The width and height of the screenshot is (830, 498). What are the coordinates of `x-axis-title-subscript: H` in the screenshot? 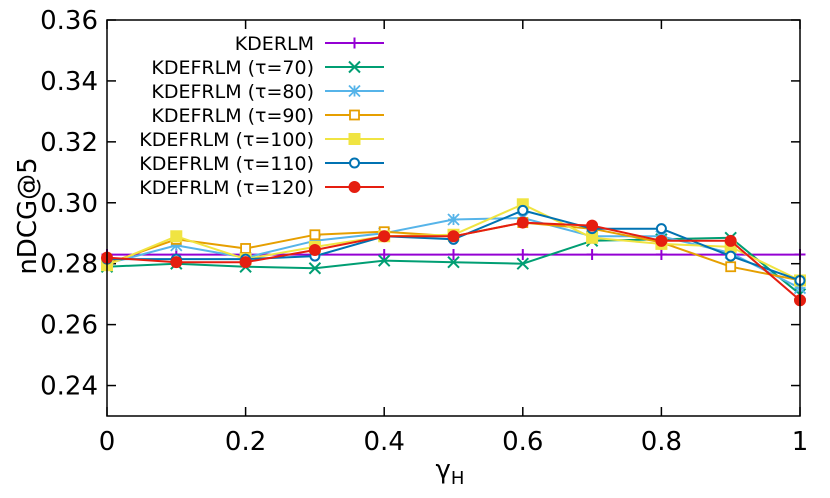 It's located at (458, 478).